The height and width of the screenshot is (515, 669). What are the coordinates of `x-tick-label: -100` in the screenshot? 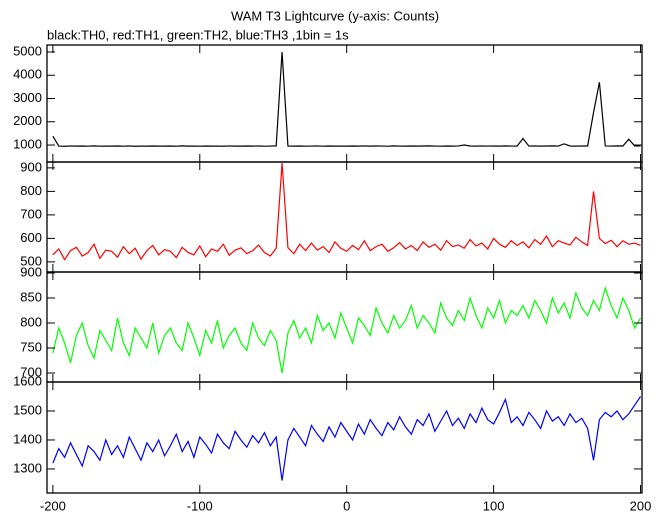 It's located at (200, 505).